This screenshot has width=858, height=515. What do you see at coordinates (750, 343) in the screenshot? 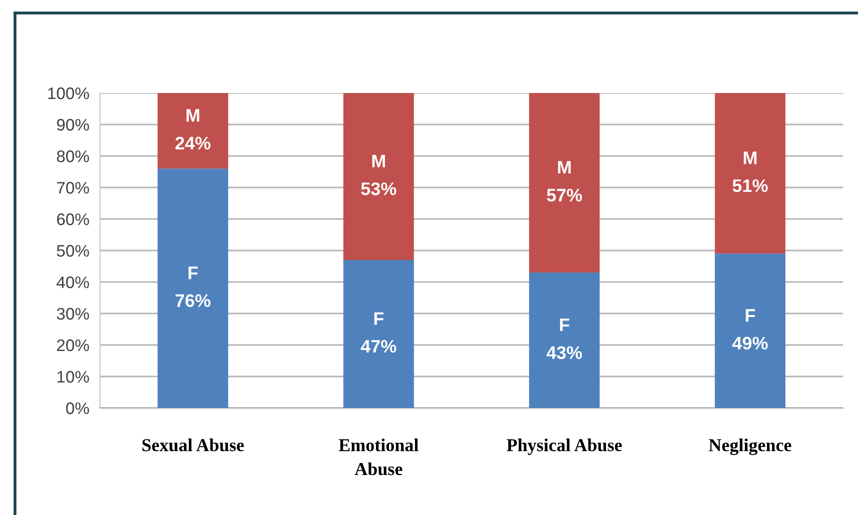
I see `data-label: 49%` at bounding box center [750, 343].